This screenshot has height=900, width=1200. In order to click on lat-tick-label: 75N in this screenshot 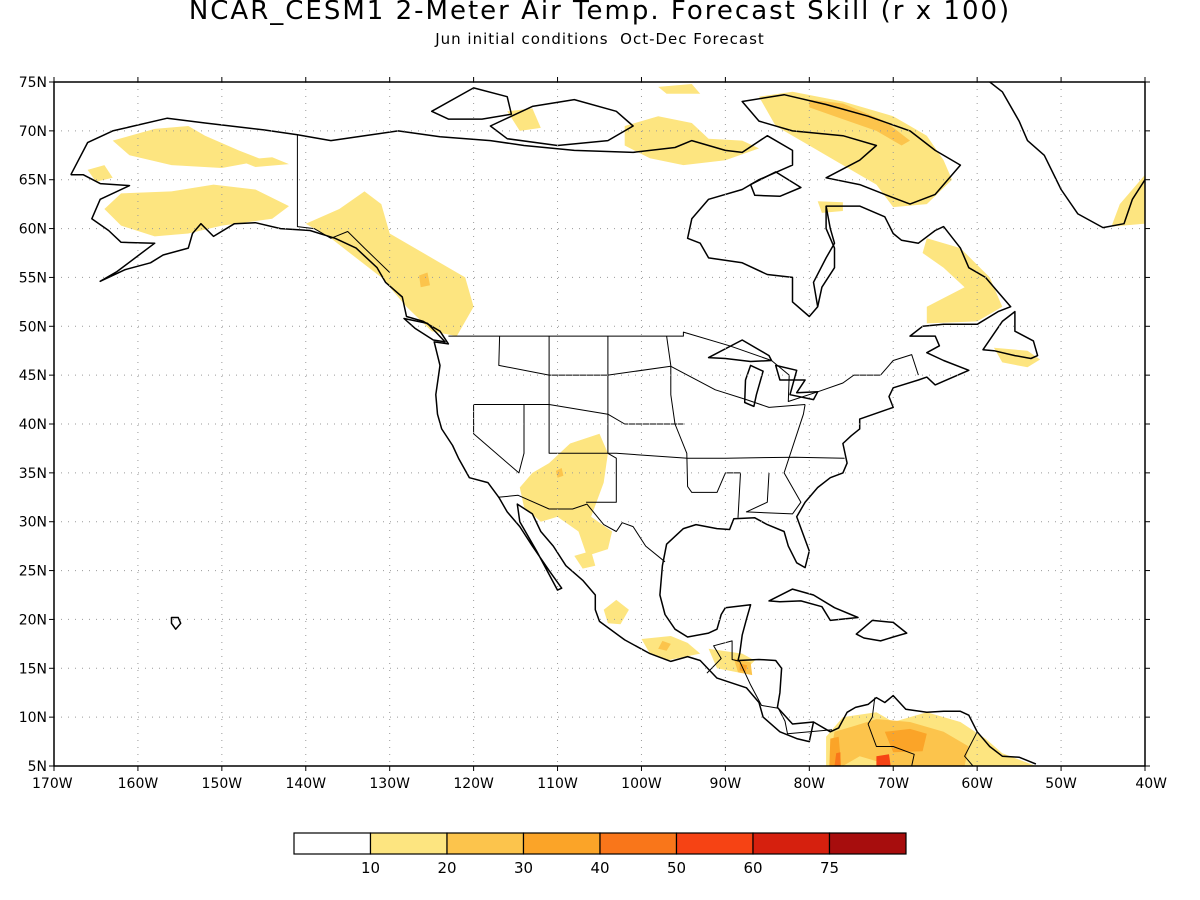, I will do `click(33, 83)`.